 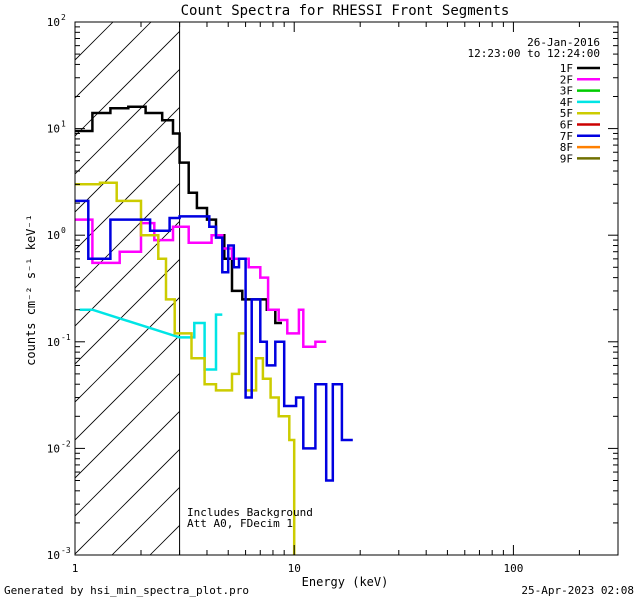 What do you see at coordinates (31, 290) in the screenshot?
I see `y-axis-label: counts cm⁻² s⁻¹ keV⁻¹` at bounding box center [31, 290].